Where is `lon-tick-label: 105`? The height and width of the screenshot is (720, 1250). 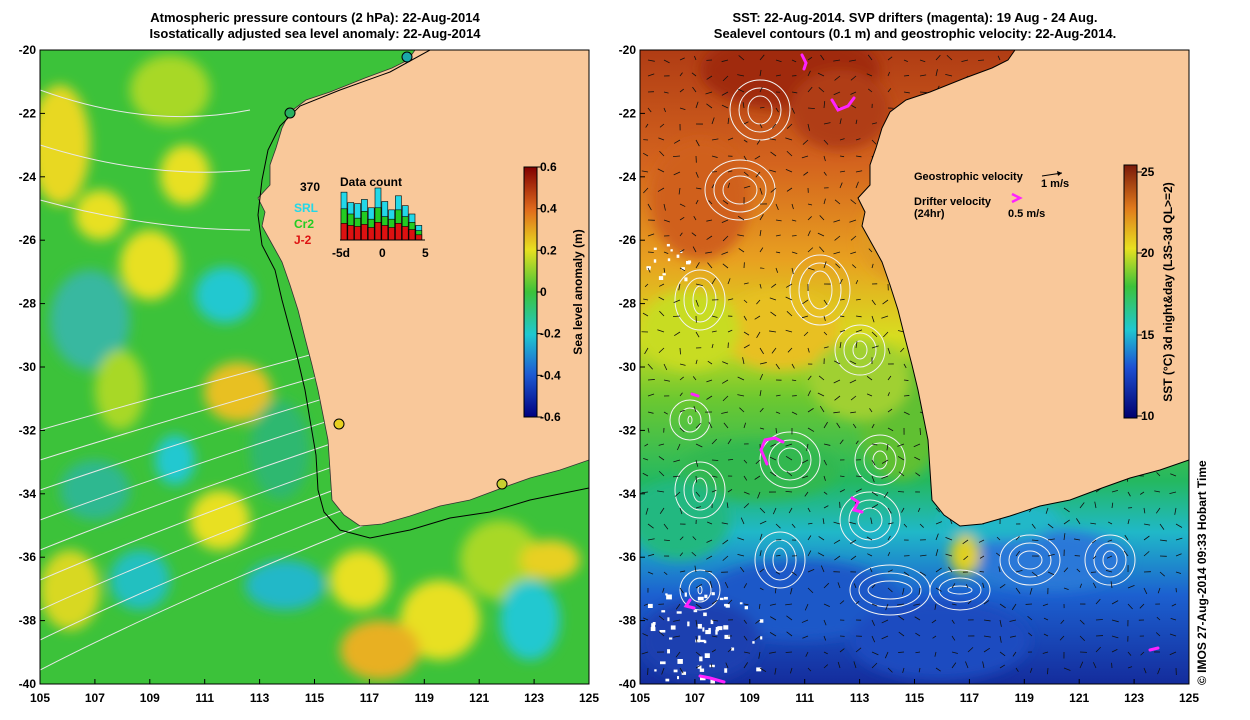 lon-tick-label: 105 is located at coordinates (640, 698).